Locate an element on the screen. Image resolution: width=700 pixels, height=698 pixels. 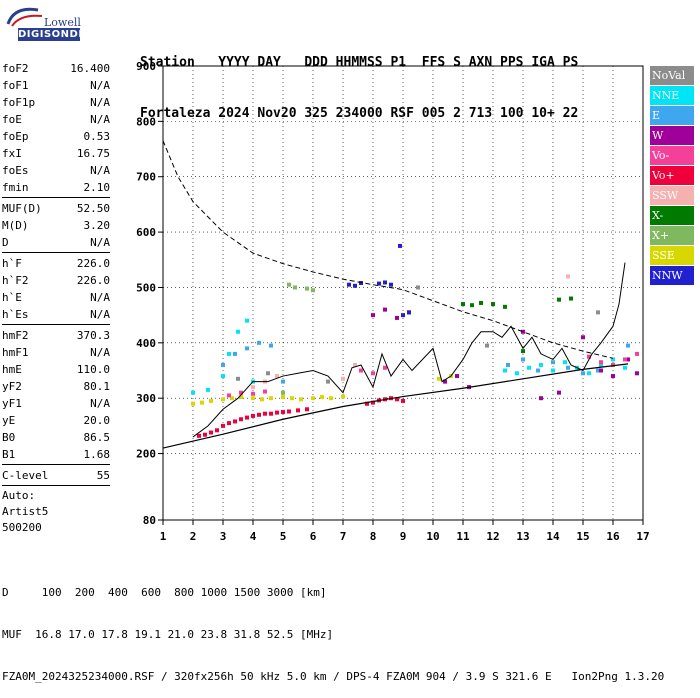
y-tick-label: 600 is located at coordinates (146, 232).